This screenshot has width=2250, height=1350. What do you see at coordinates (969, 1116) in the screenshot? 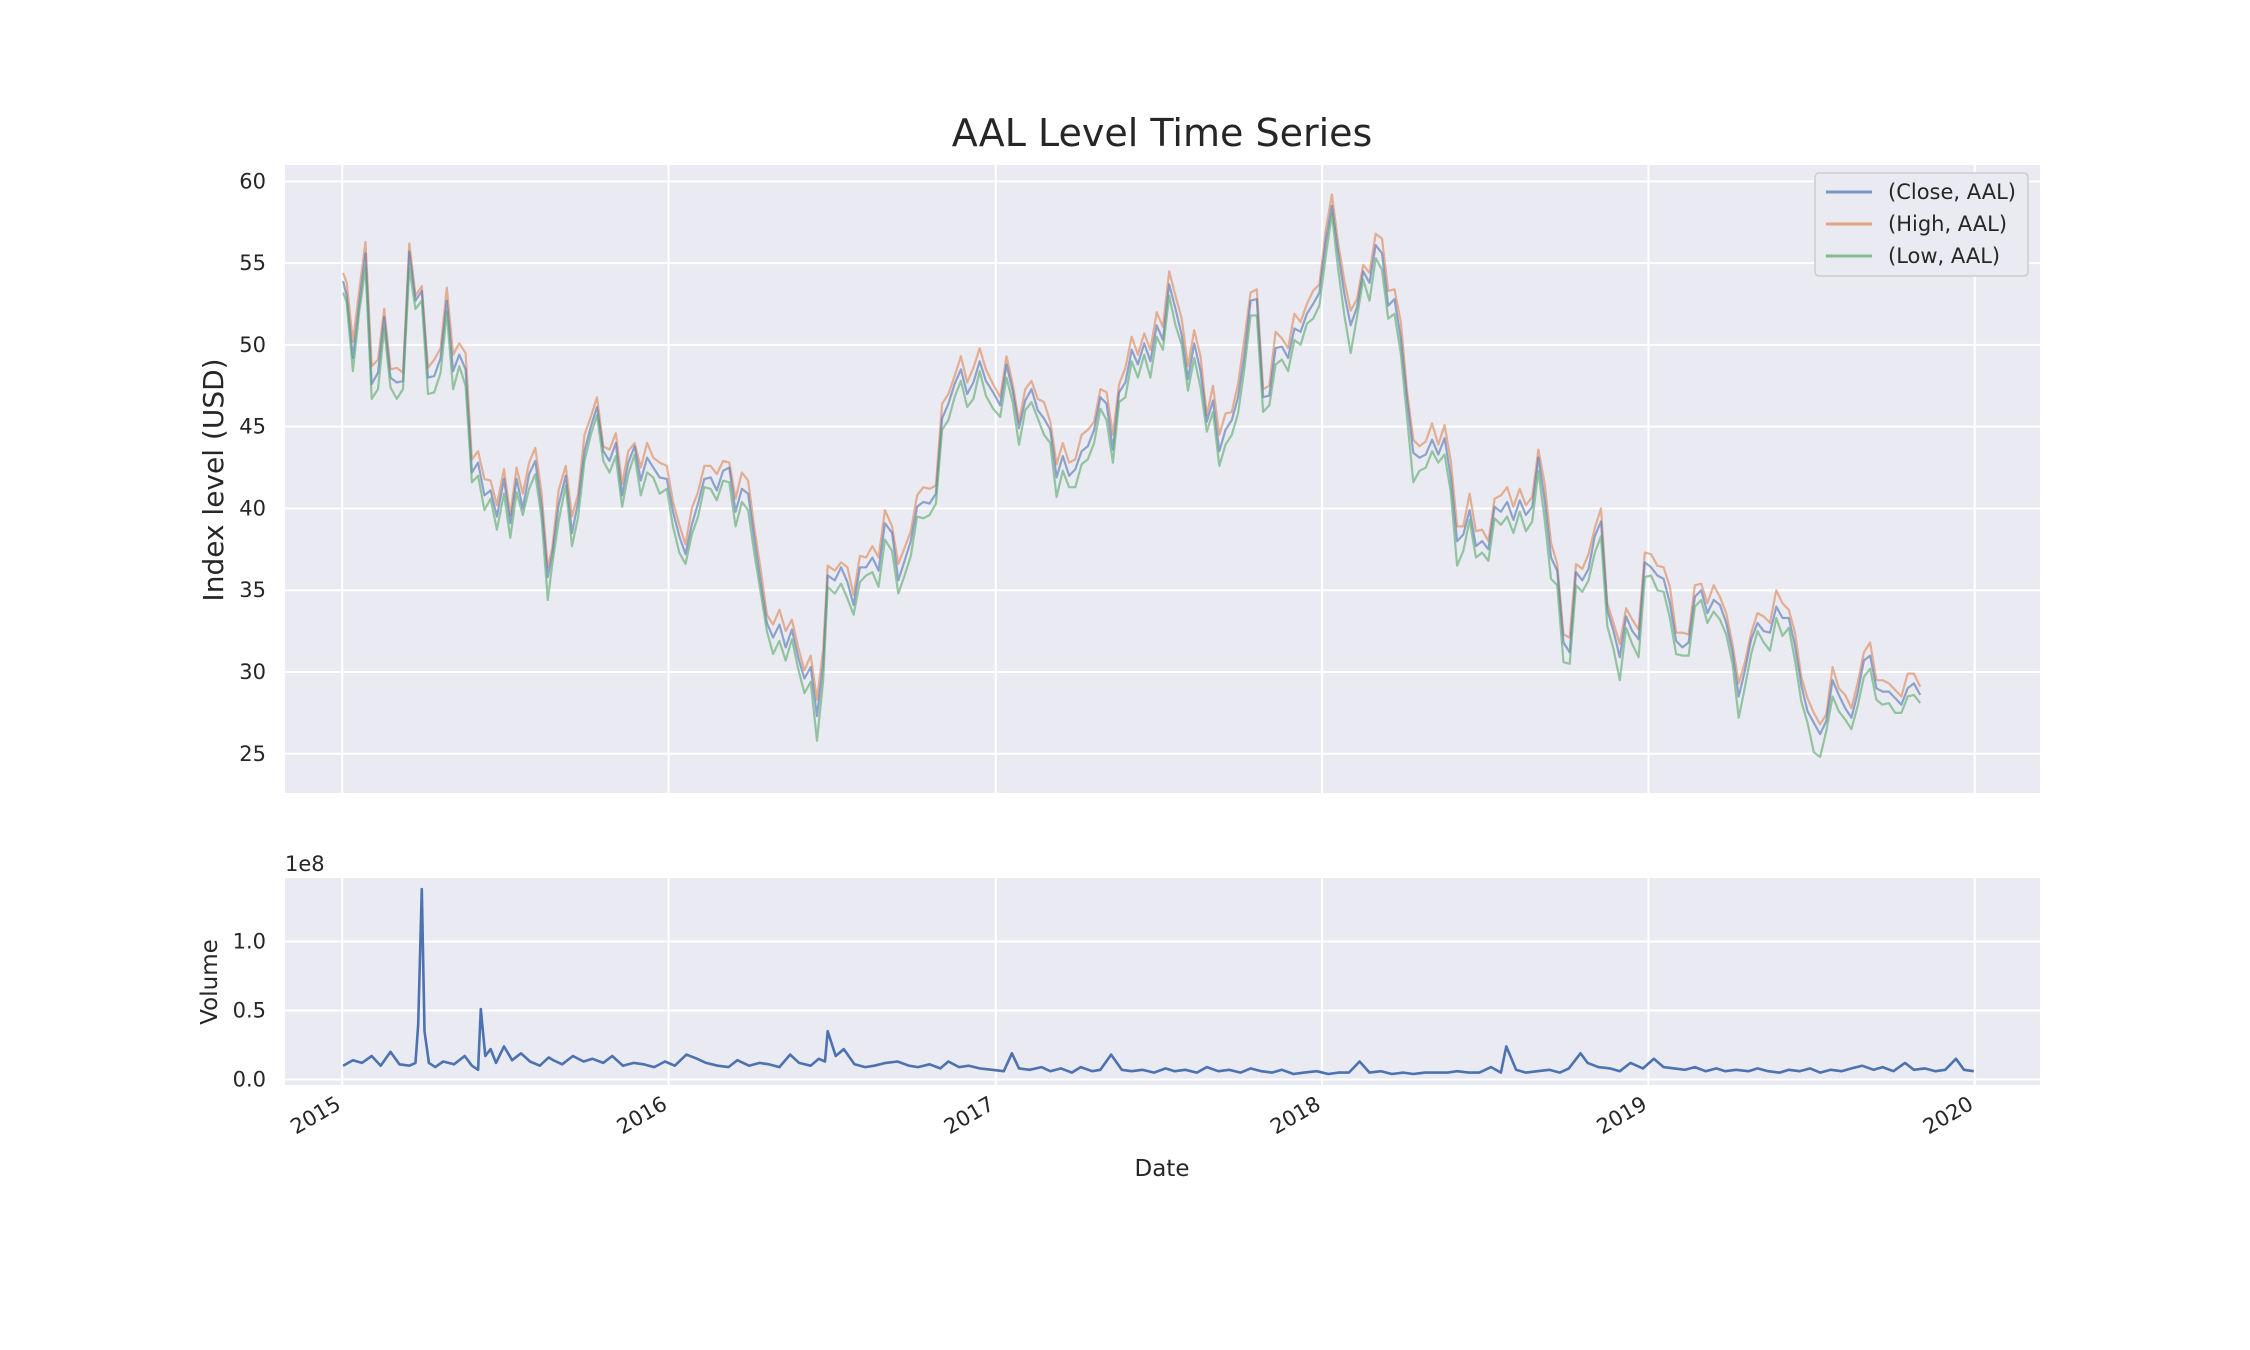
I see `x-tick-label-2017: 2017` at bounding box center [969, 1116].